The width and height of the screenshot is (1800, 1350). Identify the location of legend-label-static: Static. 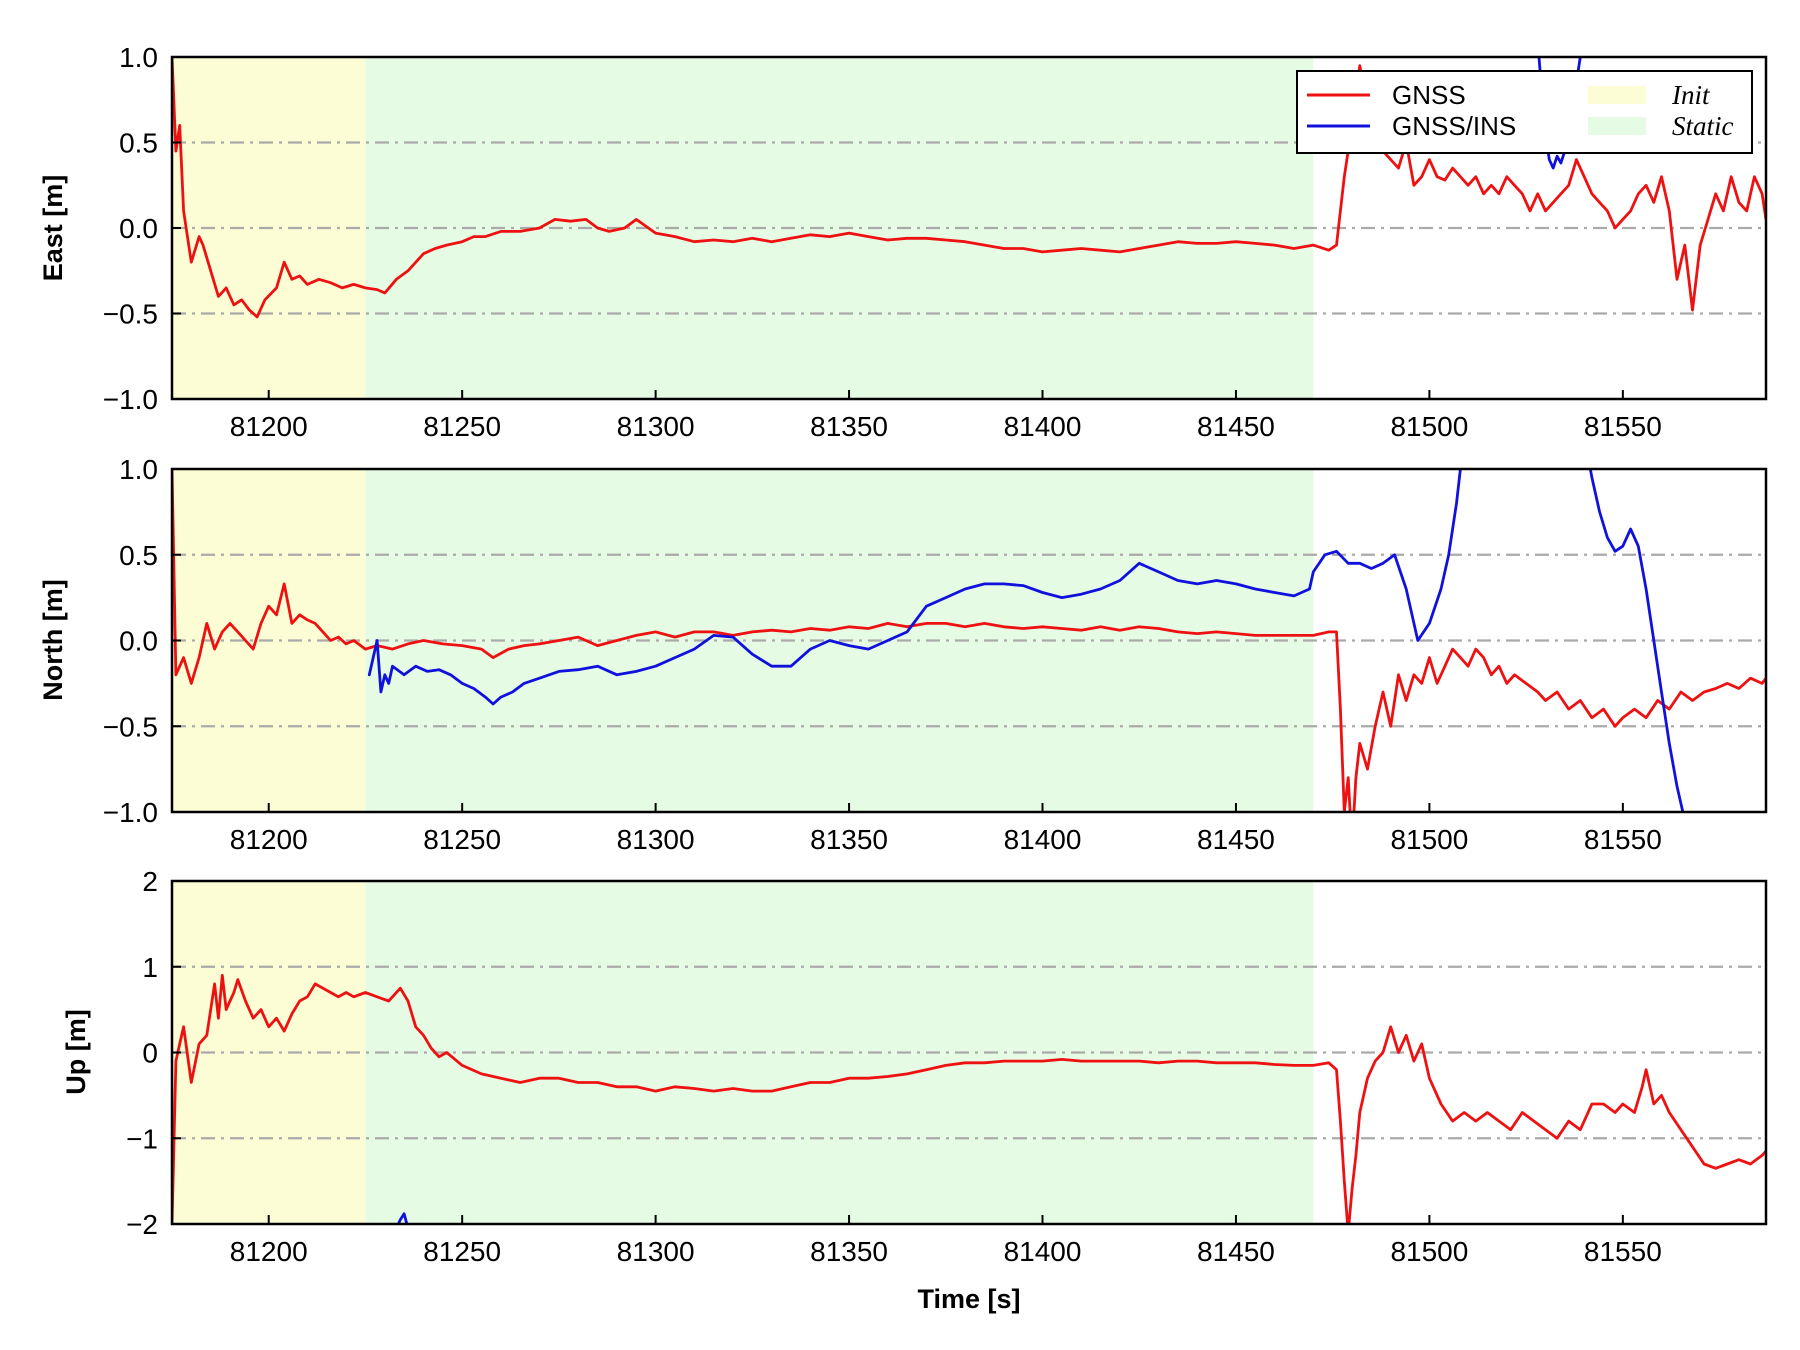
(1703, 126).